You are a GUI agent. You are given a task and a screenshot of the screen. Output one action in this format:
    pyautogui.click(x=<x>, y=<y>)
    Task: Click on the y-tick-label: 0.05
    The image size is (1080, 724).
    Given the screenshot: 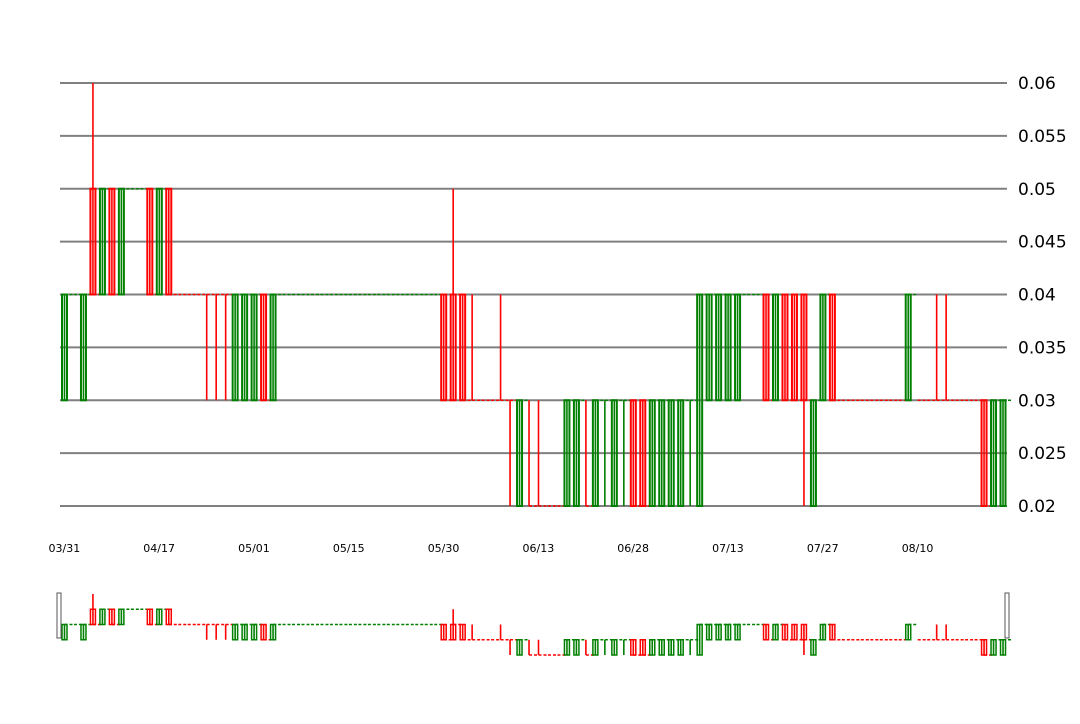 What is the action you would take?
    pyautogui.click(x=1037, y=190)
    